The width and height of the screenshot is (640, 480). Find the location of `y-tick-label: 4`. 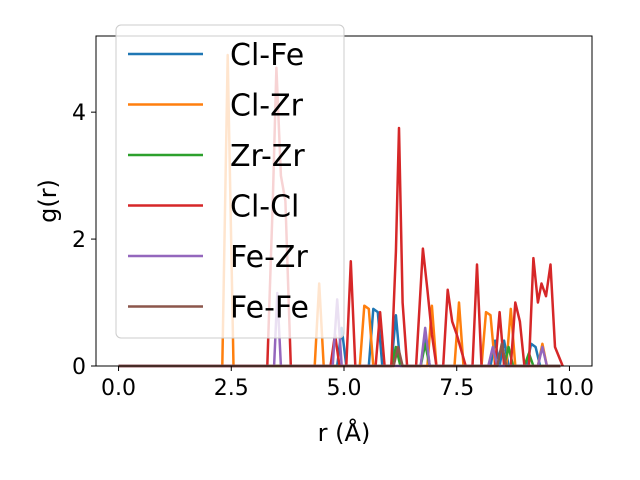

y-tick-label: 4 is located at coordinates (79, 113).